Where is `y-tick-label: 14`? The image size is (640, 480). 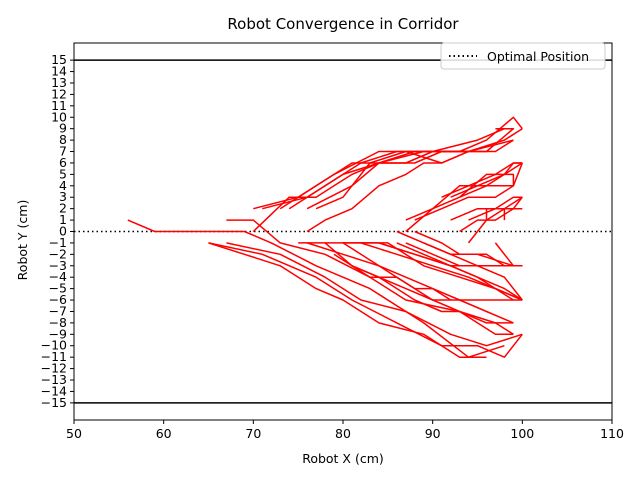
y-tick-label: 14 is located at coordinates (59, 71).